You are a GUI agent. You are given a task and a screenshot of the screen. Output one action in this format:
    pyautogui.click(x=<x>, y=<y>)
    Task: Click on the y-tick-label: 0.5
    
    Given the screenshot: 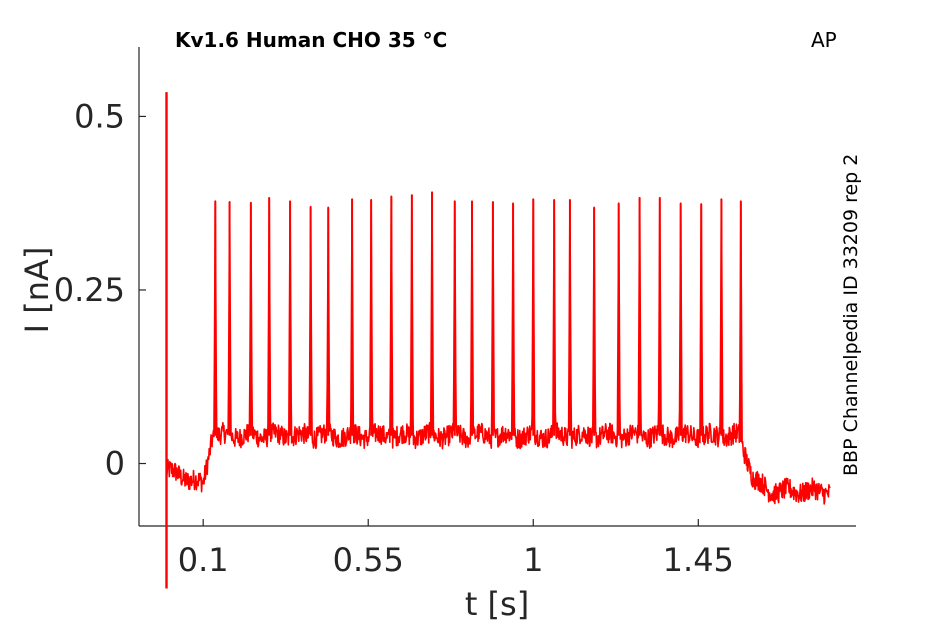 What is the action you would take?
    pyautogui.click(x=99, y=116)
    